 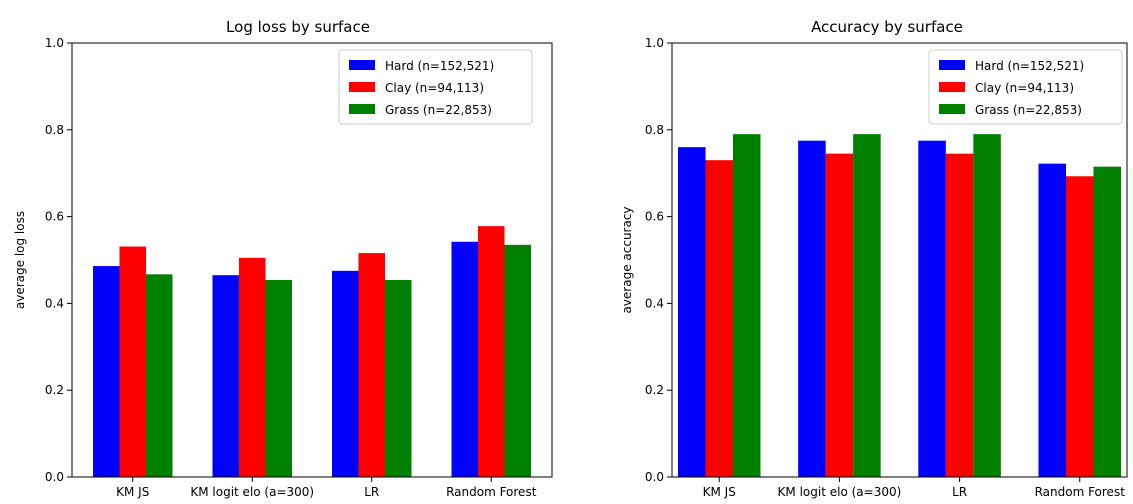 What do you see at coordinates (887, 27) in the screenshot?
I see `chart-title: Accuracy by surface` at bounding box center [887, 27].